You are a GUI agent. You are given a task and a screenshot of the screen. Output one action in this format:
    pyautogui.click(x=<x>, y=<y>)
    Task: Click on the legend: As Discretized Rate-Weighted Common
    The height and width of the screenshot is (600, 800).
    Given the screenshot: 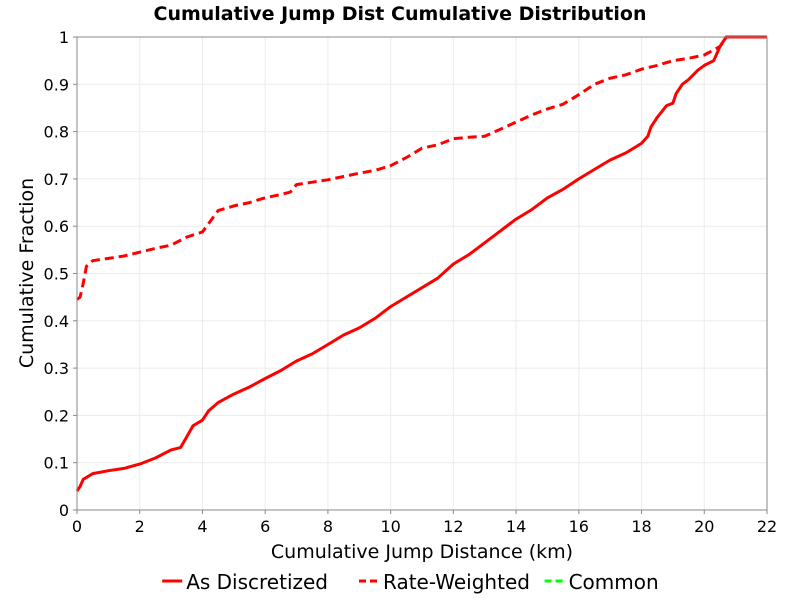 What is the action you would take?
    pyautogui.click(x=410, y=582)
    